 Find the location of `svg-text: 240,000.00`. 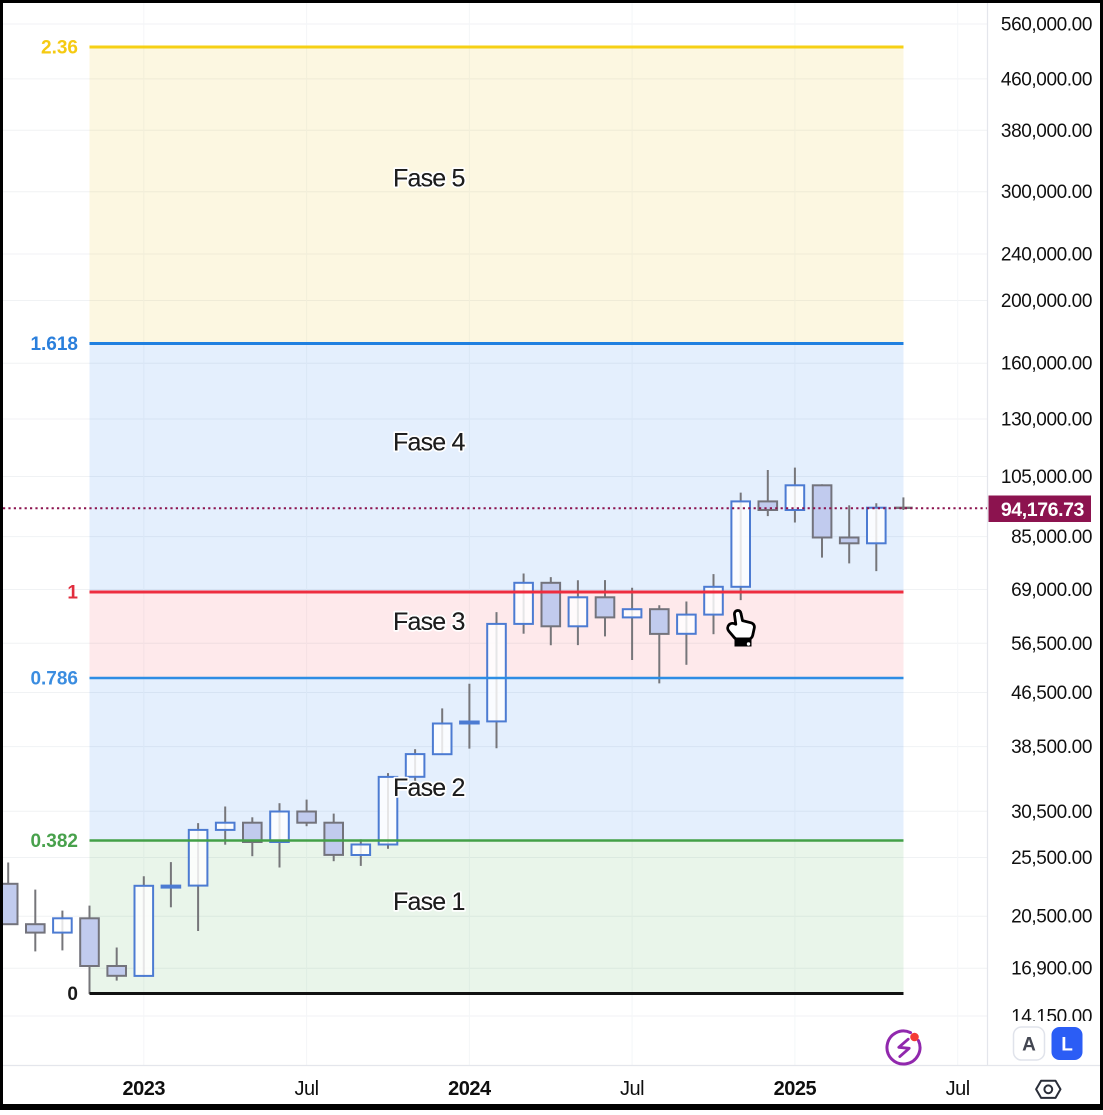

svg-text: 240,000.00 is located at coordinates (1046, 255).